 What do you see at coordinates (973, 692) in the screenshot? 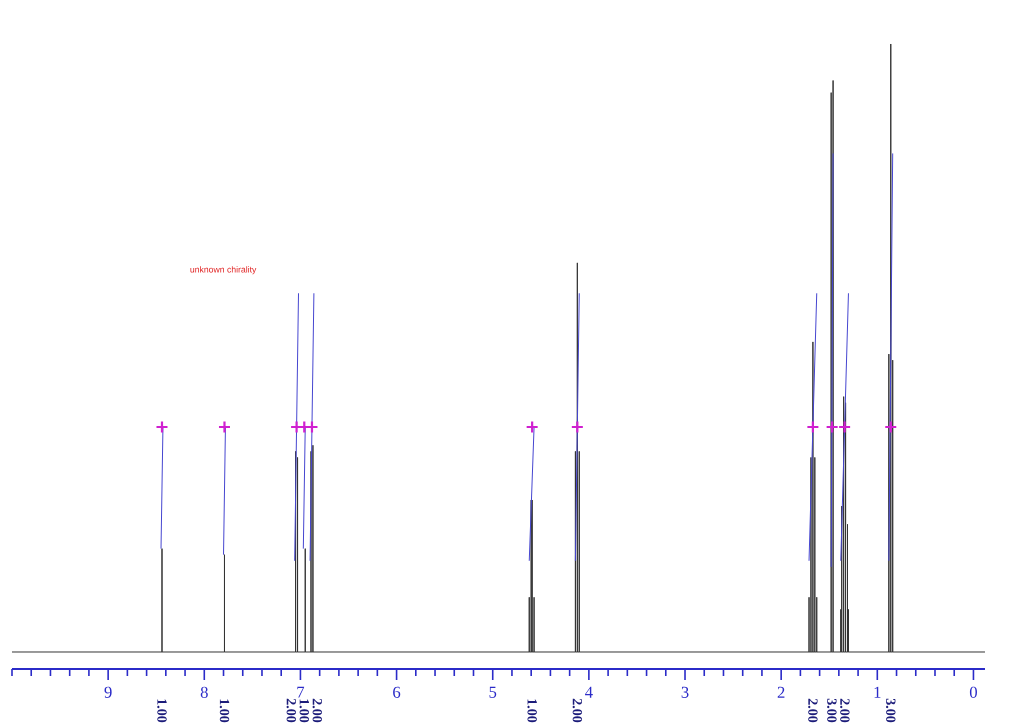
I see `x-tick-label: 0` at bounding box center [973, 692].